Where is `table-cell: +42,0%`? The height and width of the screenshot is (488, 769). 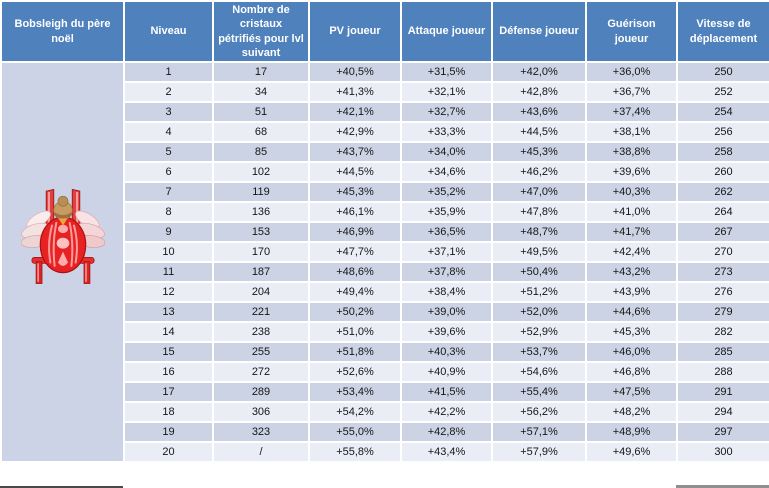
table-cell: +42,0% is located at coordinates (539, 72).